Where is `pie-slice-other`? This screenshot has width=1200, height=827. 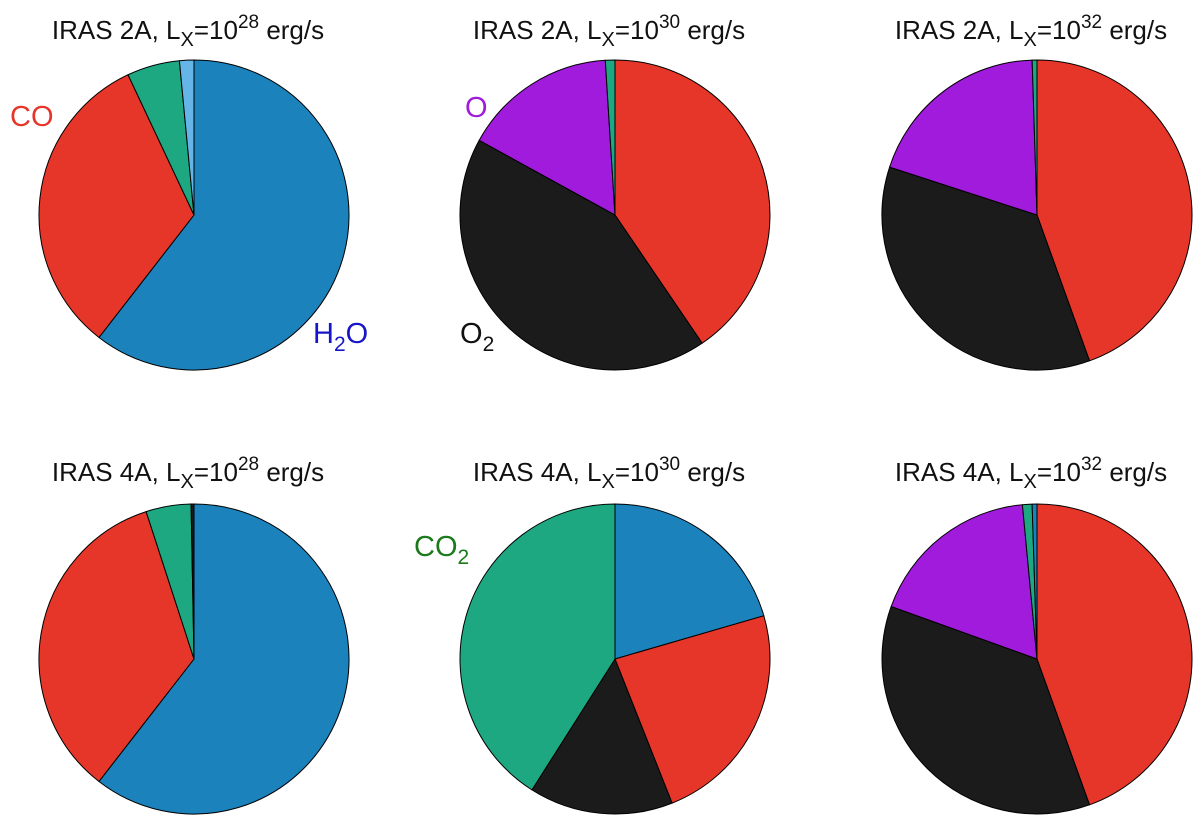 pie-slice-other is located at coordinates (186, 137).